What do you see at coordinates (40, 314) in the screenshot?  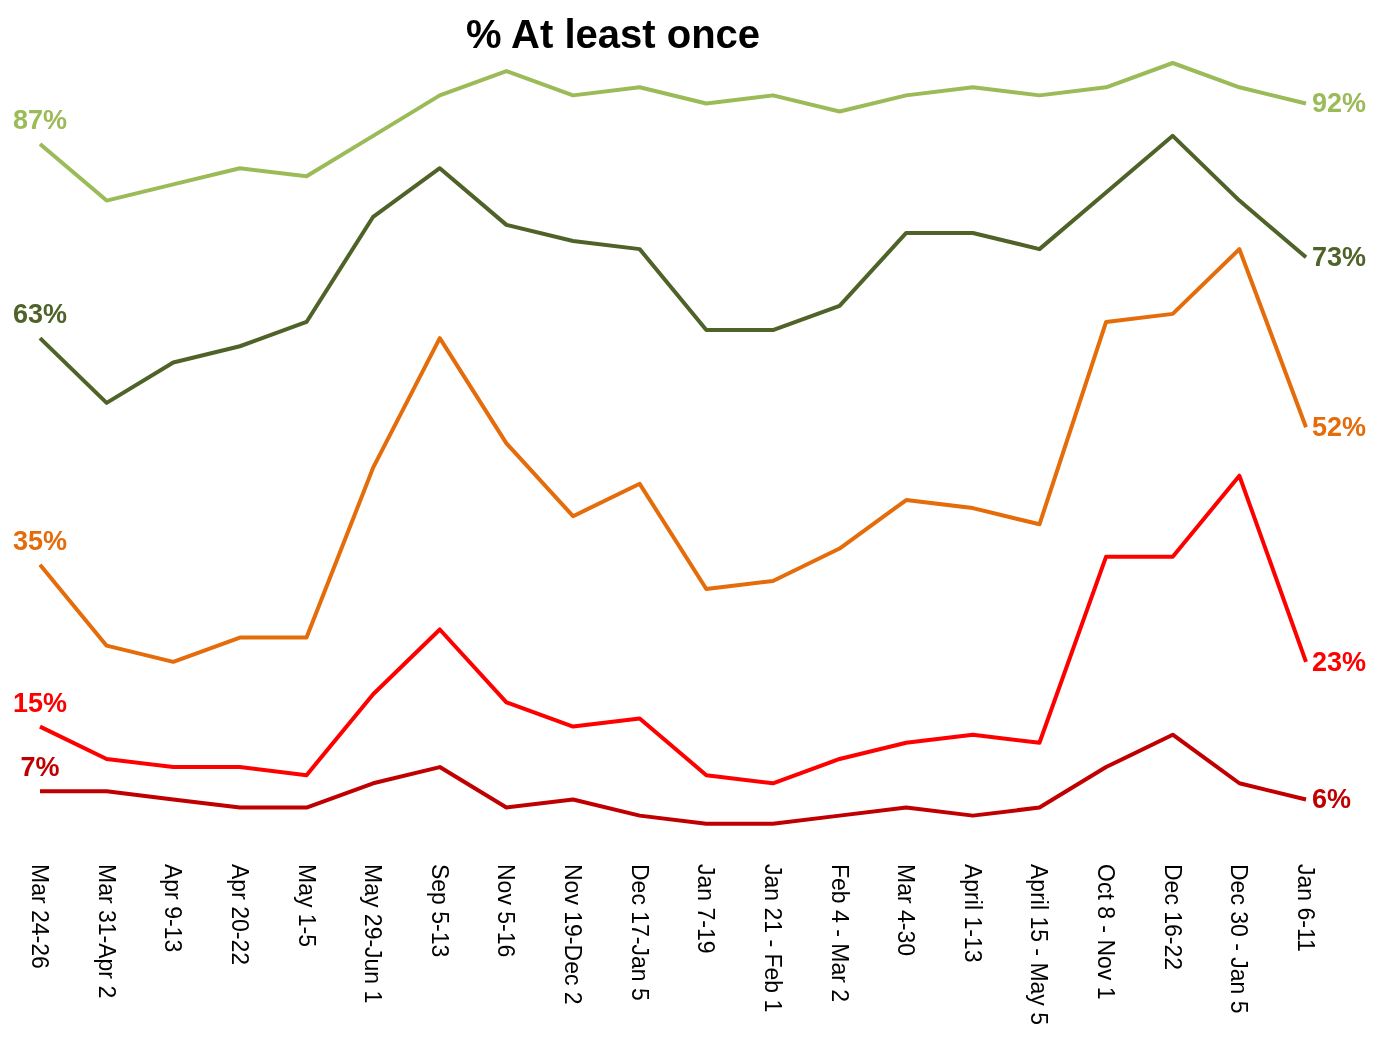 I see `data-label: 63%` at bounding box center [40, 314].